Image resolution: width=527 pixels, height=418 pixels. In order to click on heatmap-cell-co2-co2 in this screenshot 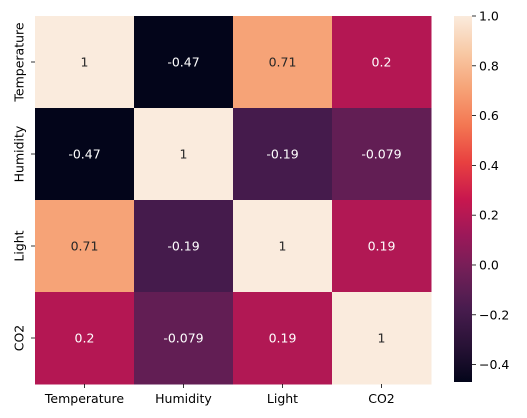, I will do `click(382, 338)`.